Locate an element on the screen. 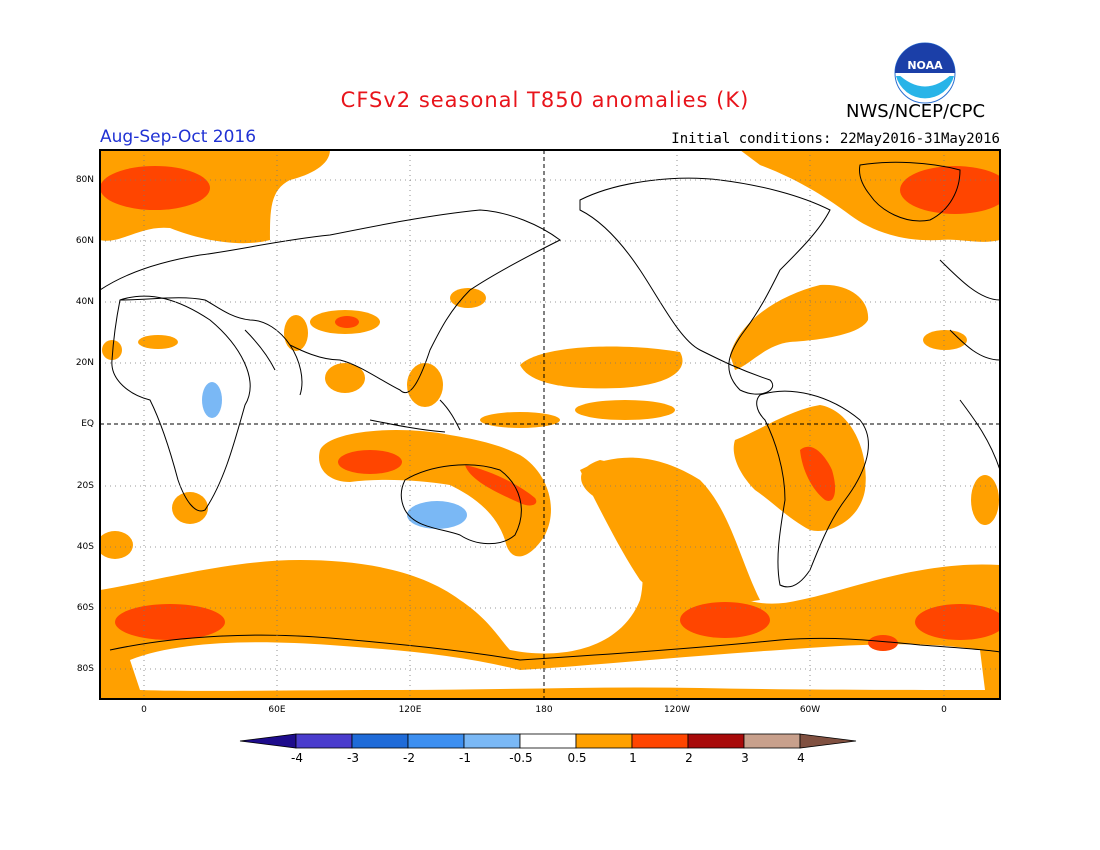 This screenshot has height=850, width=1100. colorbar-label: -4 is located at coordinates (297, 758).